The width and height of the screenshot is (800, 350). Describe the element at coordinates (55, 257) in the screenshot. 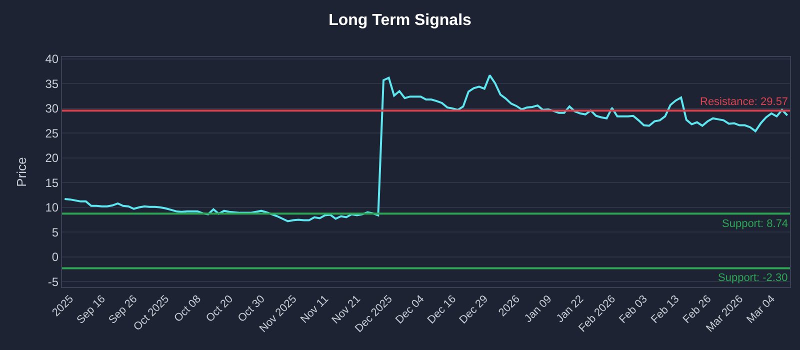

I see `y-tick-label: 0` at that location.